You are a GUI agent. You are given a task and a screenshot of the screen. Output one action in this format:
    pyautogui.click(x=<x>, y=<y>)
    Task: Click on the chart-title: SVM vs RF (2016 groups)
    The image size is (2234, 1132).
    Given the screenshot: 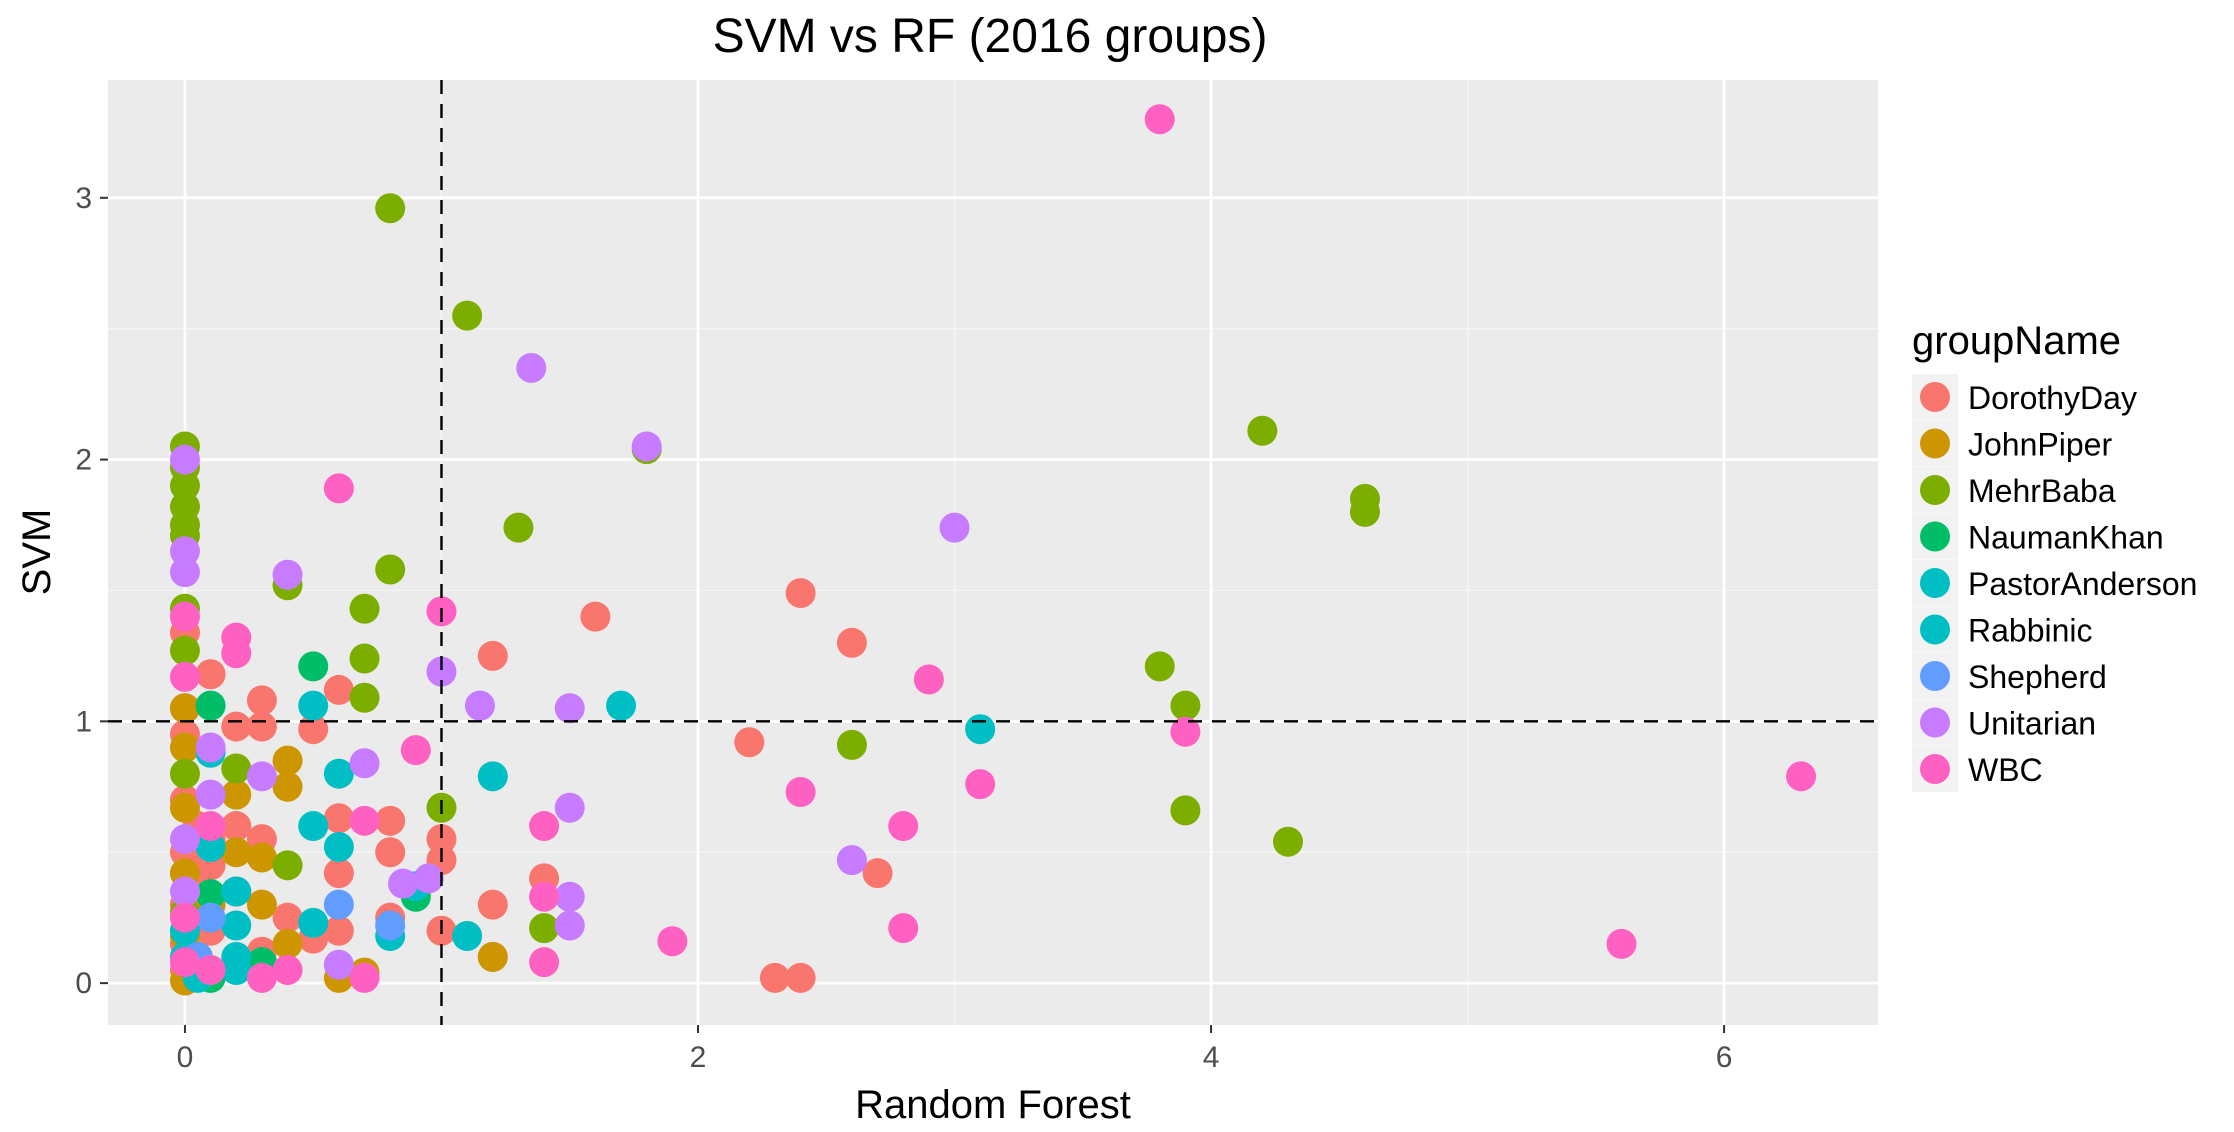 What is the action you would take?
    pyautogui.click(x=990, y=36)
    